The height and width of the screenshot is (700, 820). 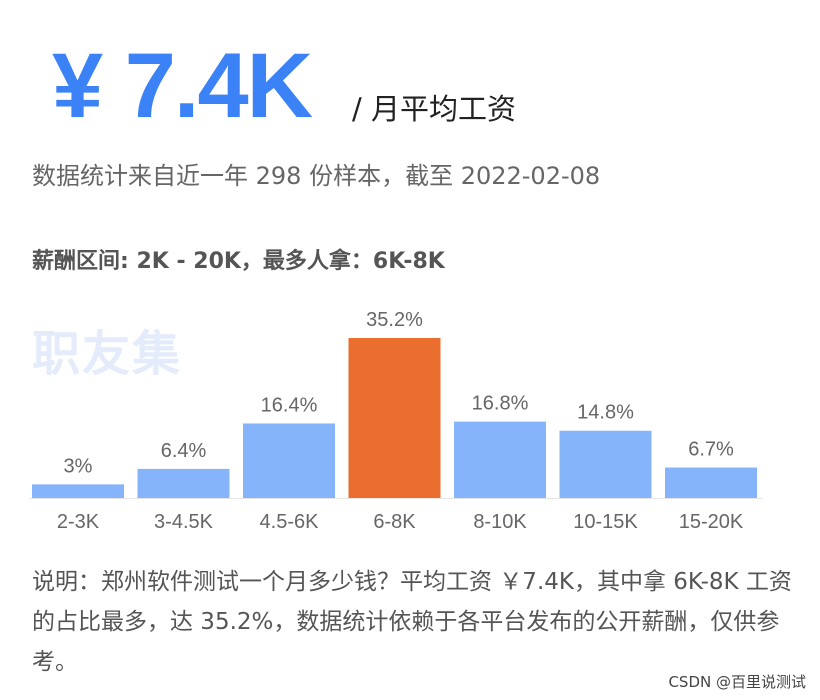 What do you see at coordinates (737, 682) in the screenshot?
I see `footer-credit: CSDN @百里说测试` at bounding box center [737, 682].